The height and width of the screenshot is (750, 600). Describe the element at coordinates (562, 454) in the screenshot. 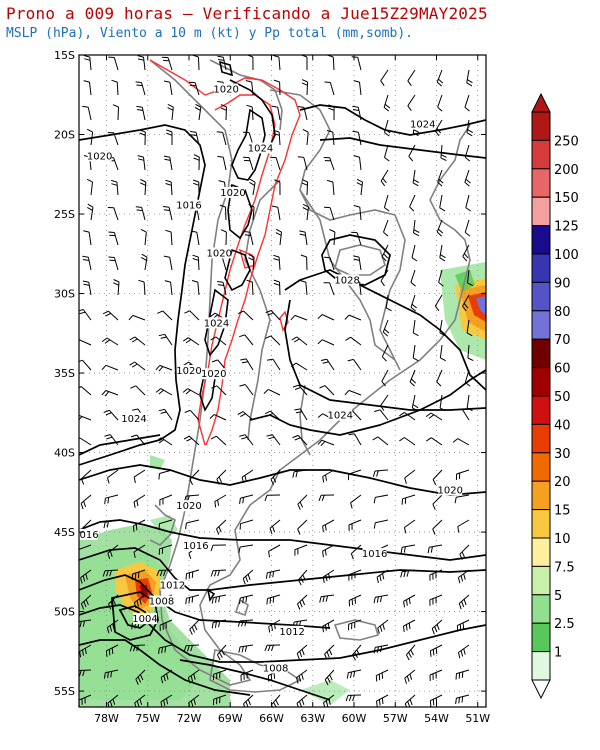

I see `colorbar-label: 30` at that location.